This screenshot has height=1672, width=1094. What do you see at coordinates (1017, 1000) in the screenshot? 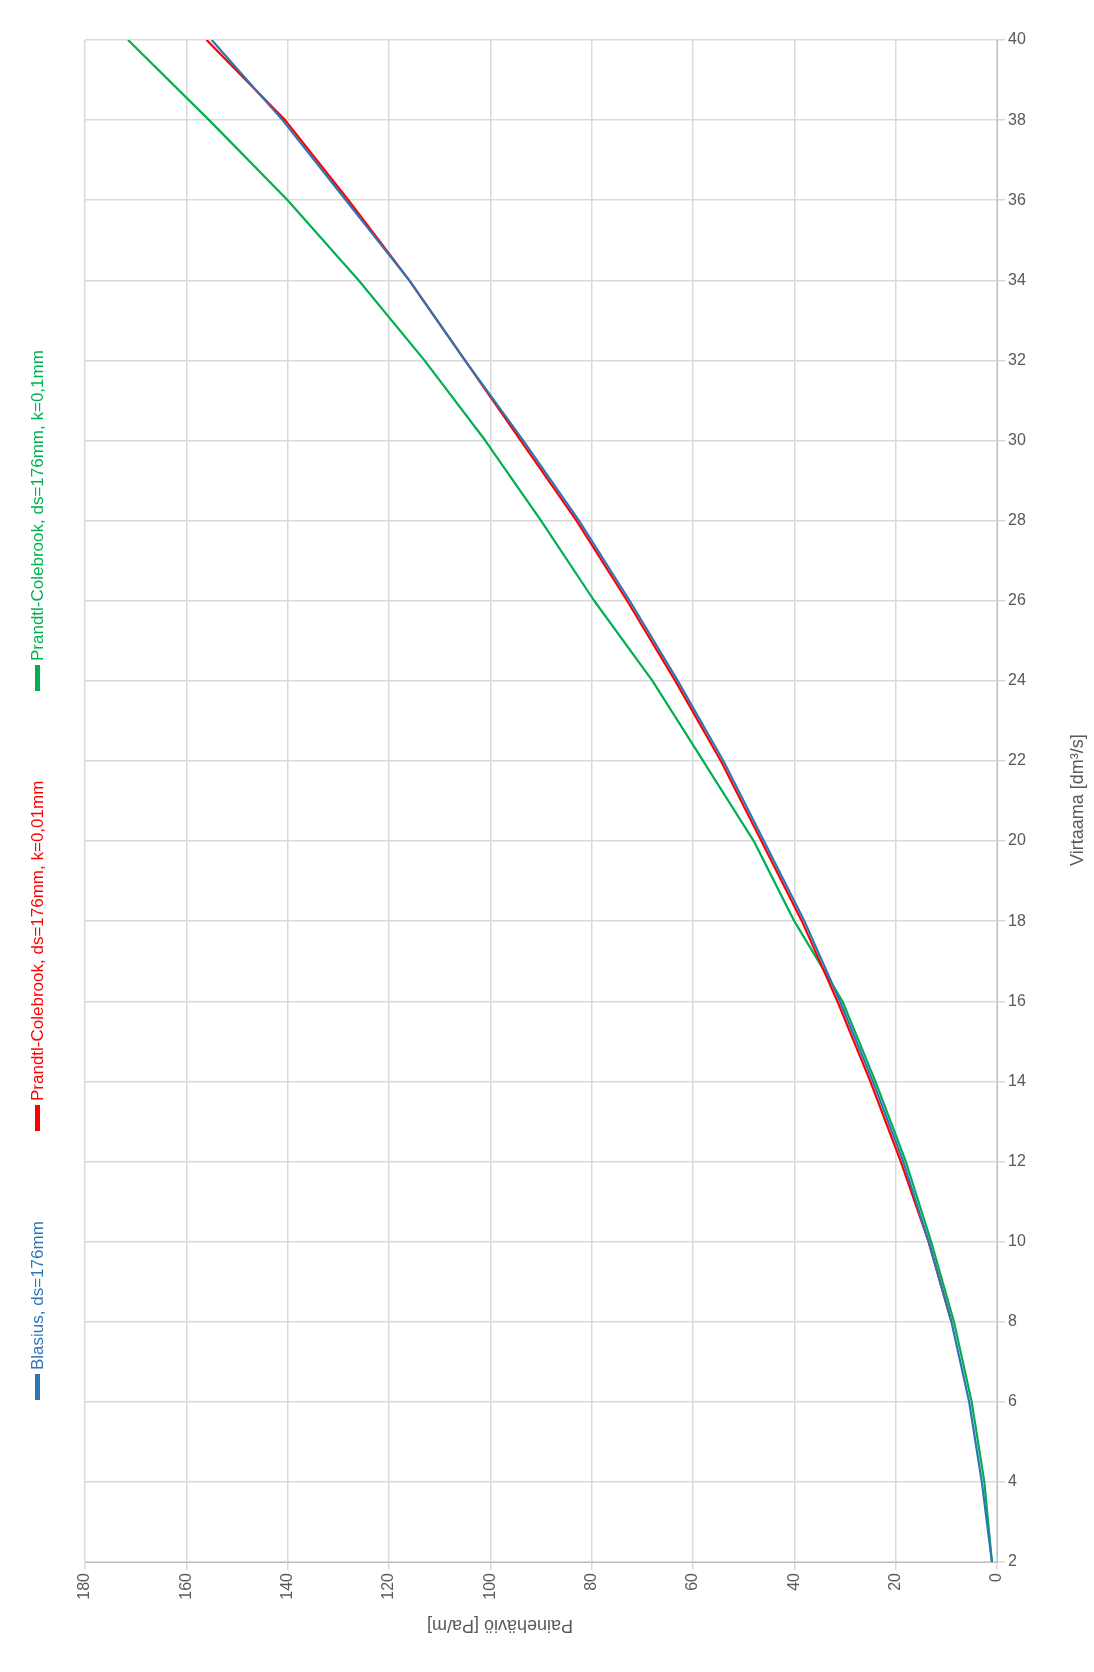
I see `y-tick-label: 16` at bounding box center [1017, 1000].